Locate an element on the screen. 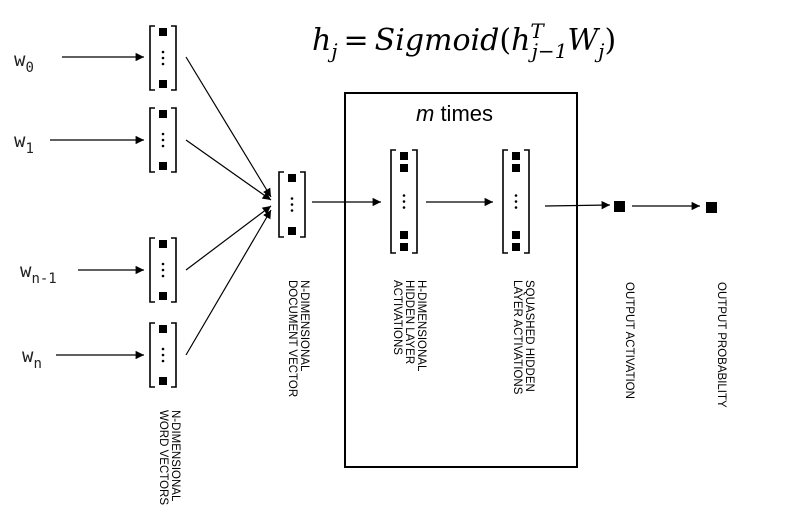 Image resolution: width=801 pixels, height=520 pixels. svg-text: wn is located at coordinates (32, 358).